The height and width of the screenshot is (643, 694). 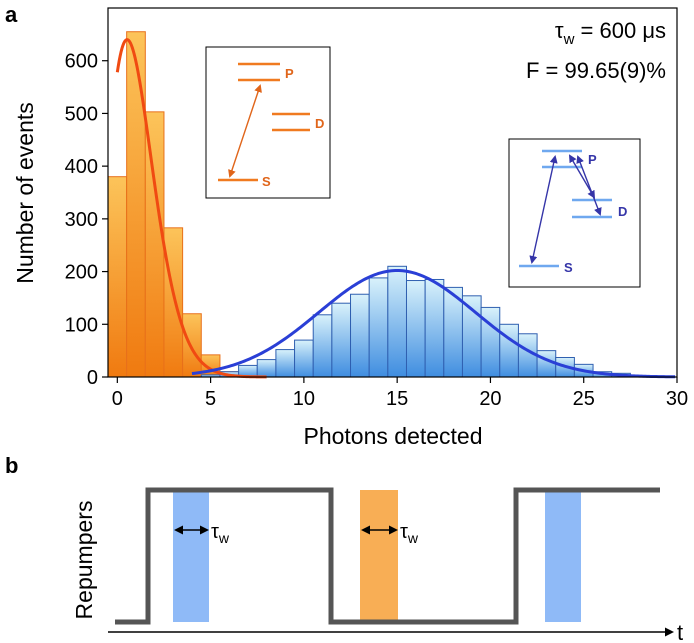 I want to click on y-tick-label: 500, so click(x=81, y=114).